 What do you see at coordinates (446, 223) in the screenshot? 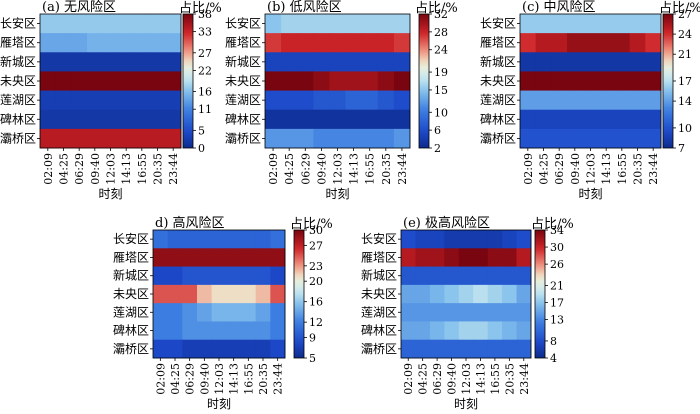
I see `panel-title: (e) 极高风险区` at bounding box center [446, 223].